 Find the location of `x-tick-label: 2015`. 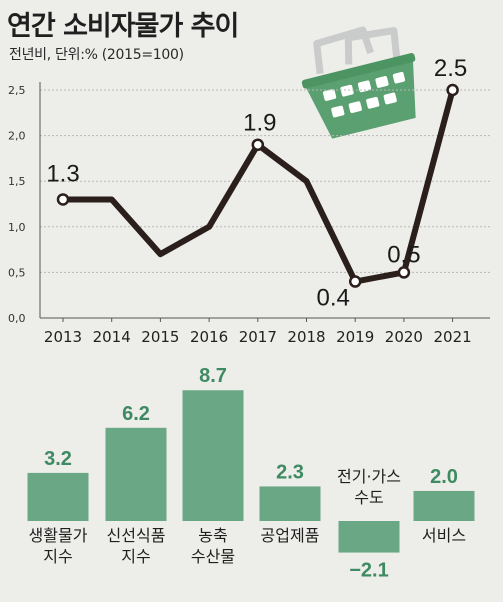

x-tick-label: 2015 is located at coordinates (160, 337).